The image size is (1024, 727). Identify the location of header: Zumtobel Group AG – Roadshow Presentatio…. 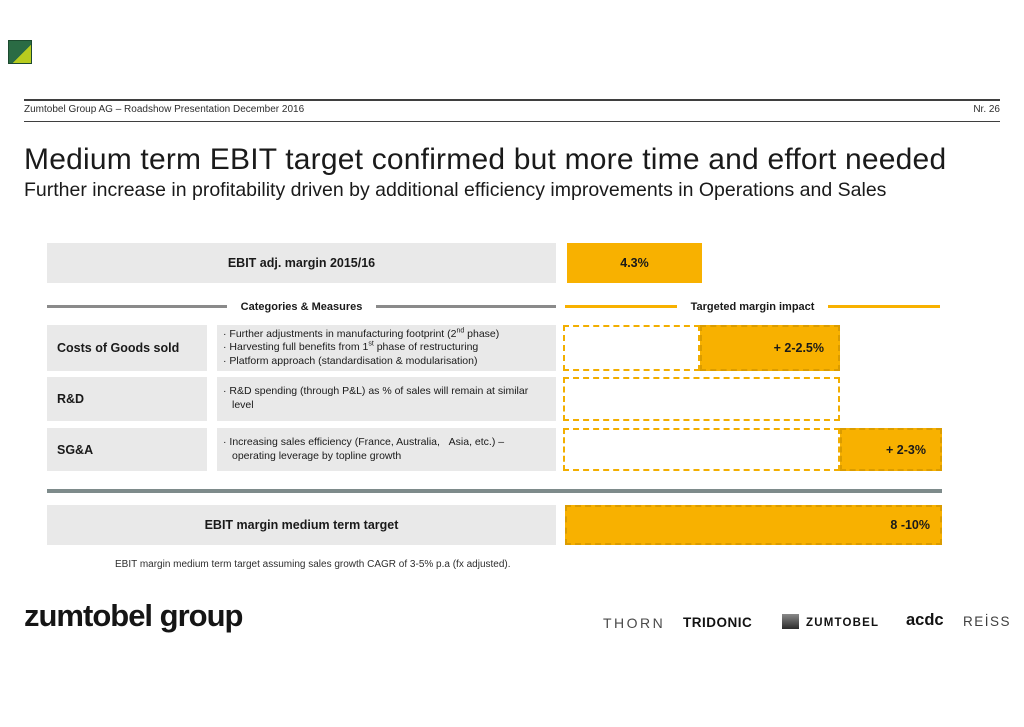
(512, 109).